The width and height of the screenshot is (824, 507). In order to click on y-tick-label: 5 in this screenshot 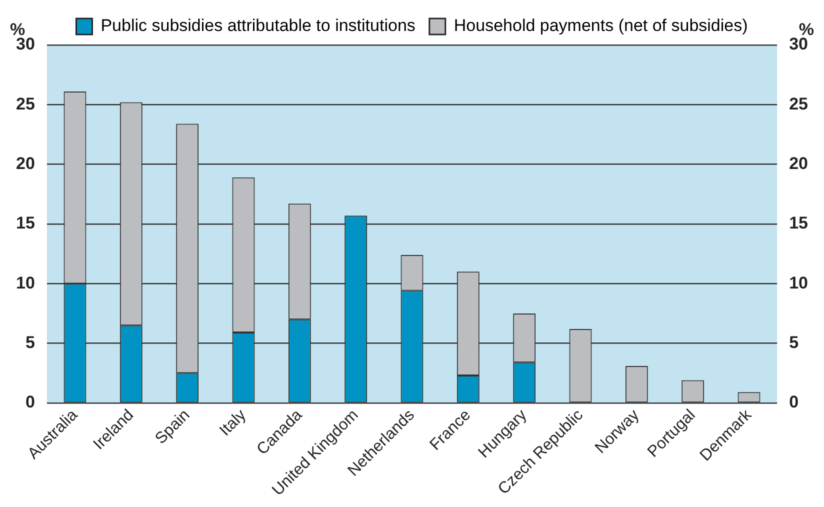, I will do `click(30, 342)`.